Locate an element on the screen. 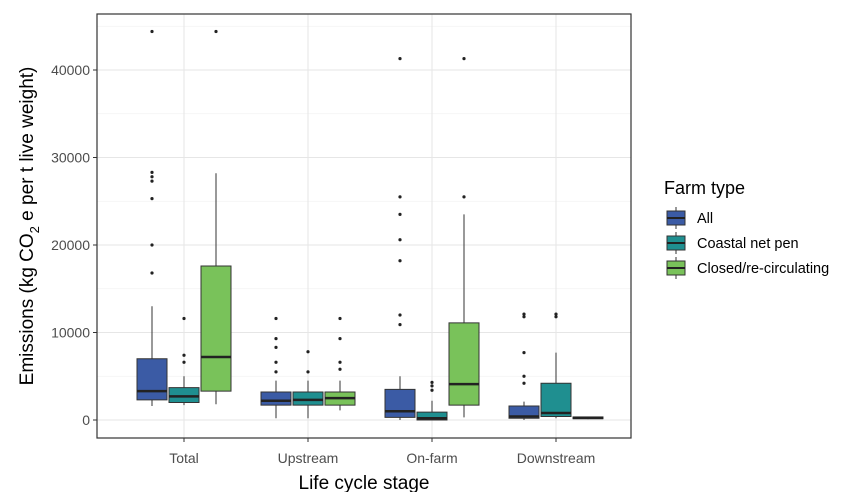 The height and width of the screenshot is (492, 867). box-total-closed-re-circulating is located at coordinates (216, 217).